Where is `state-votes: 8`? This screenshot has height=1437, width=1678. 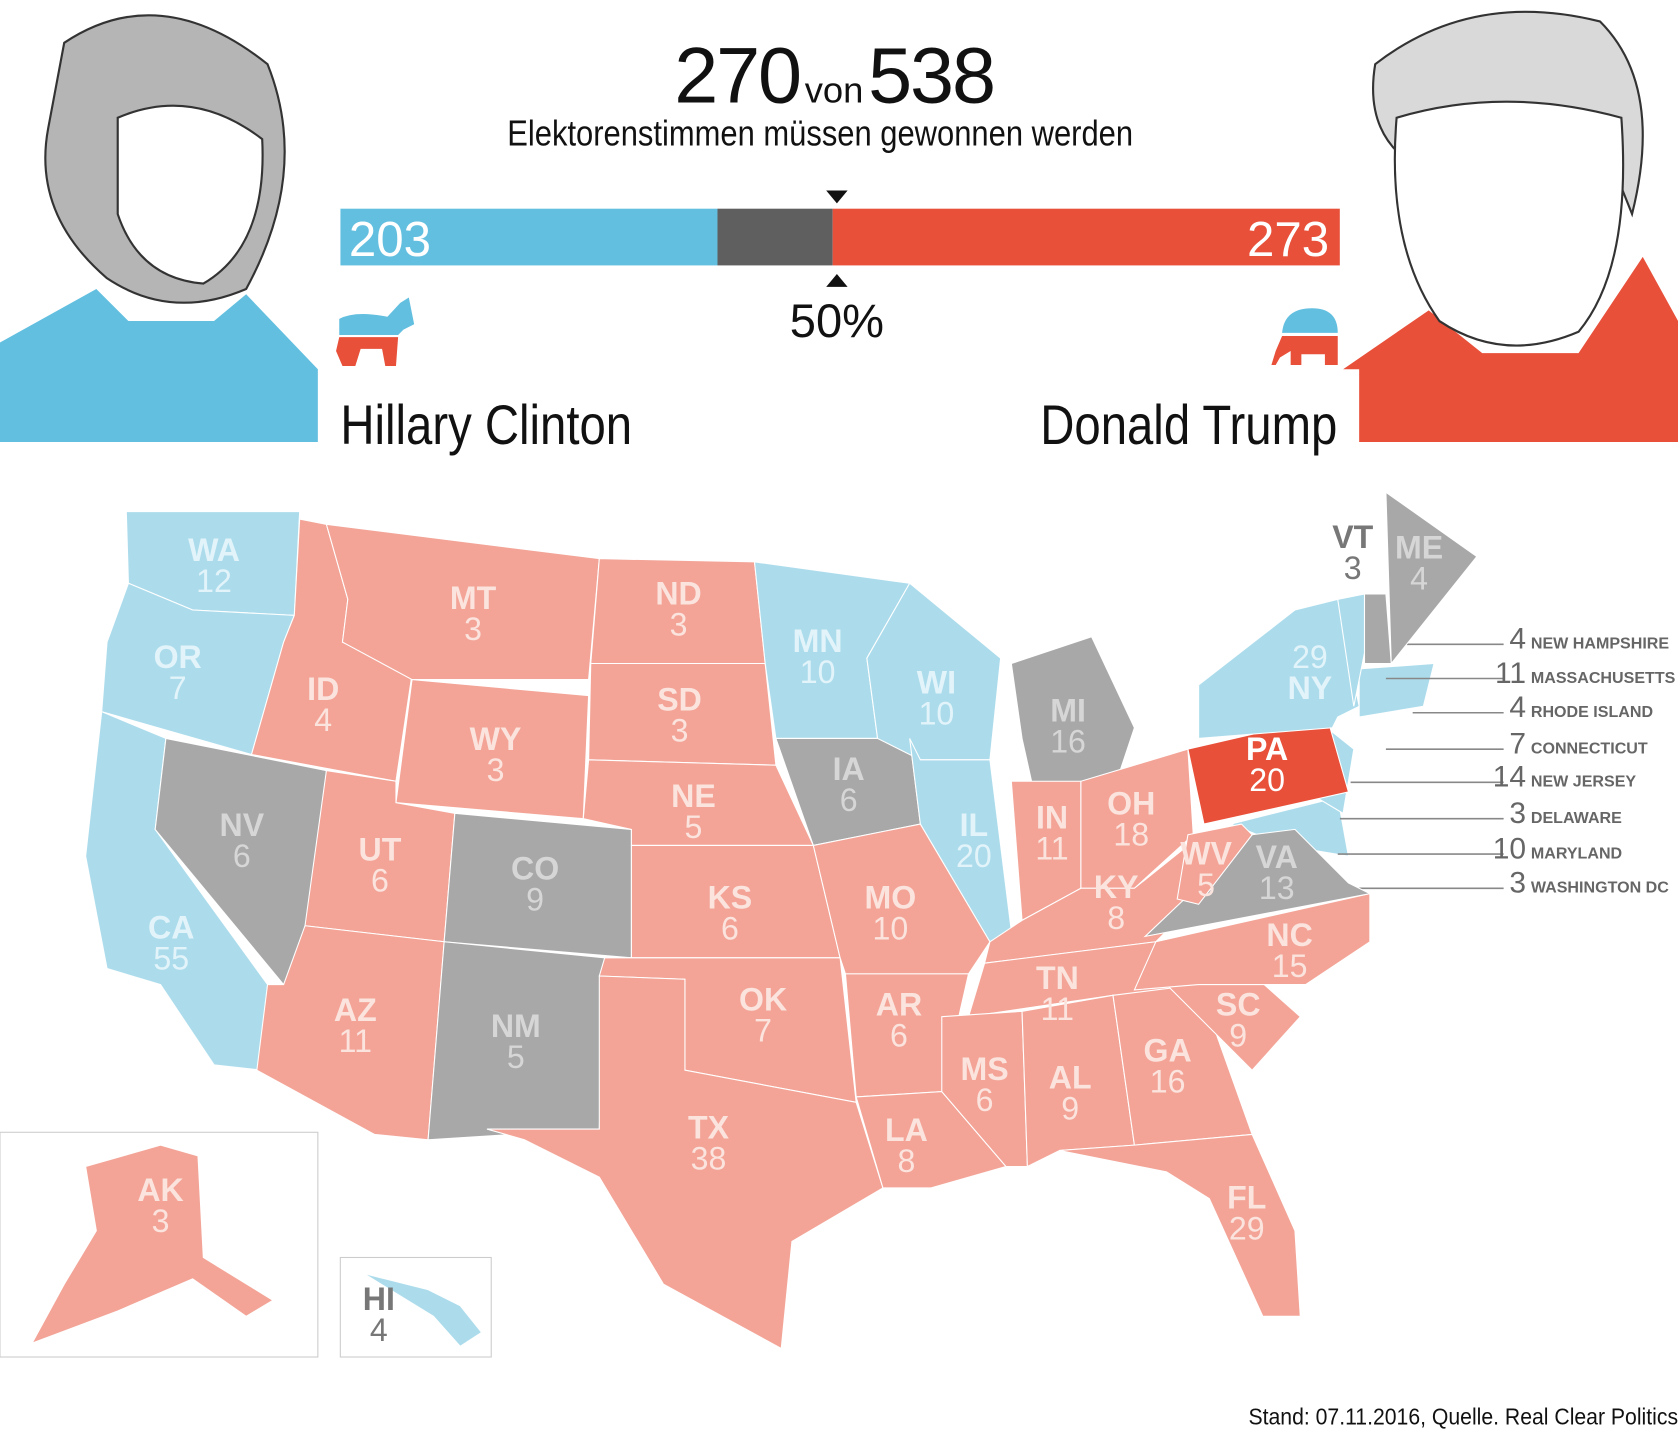 state-votes: 8 is located at coordinates (906, 1162).